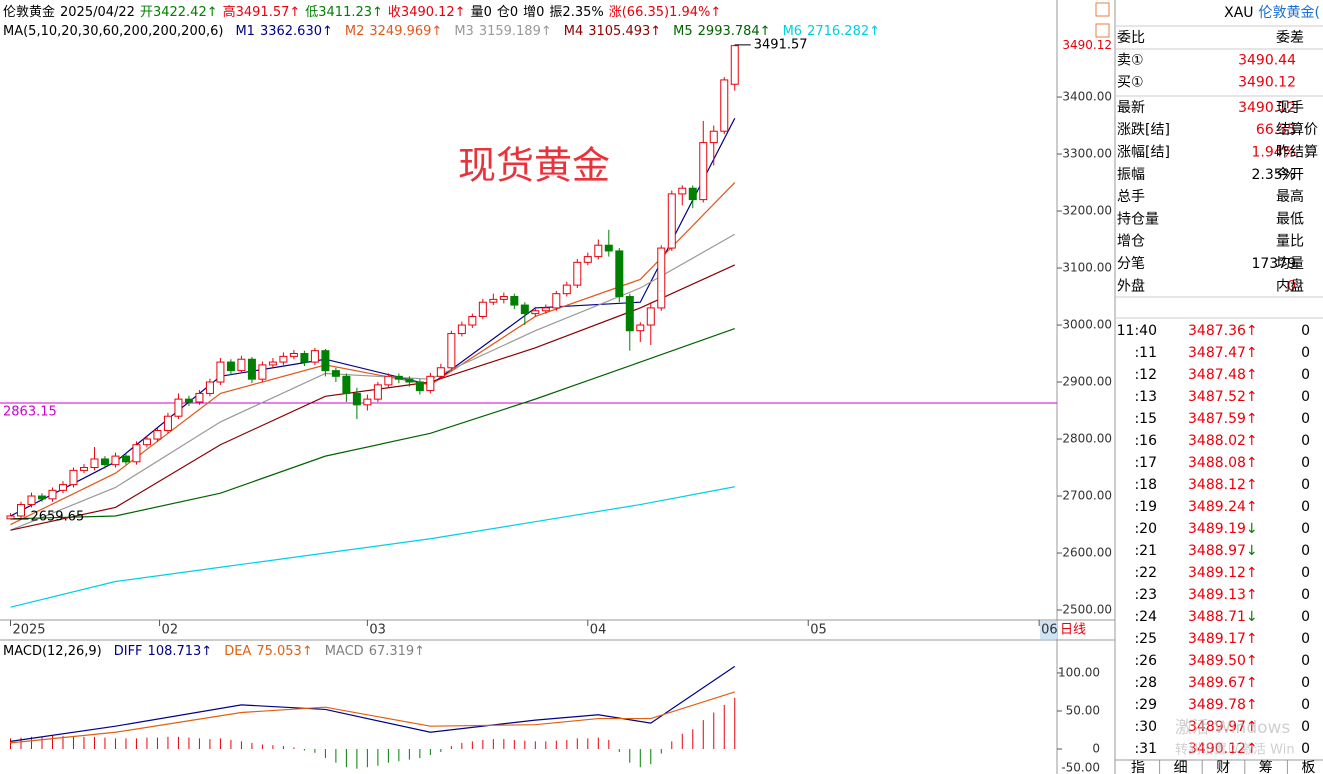  Describe the element at coordinates (1217, 375) in the screenshot. I see `price: 3487.48` at that location.